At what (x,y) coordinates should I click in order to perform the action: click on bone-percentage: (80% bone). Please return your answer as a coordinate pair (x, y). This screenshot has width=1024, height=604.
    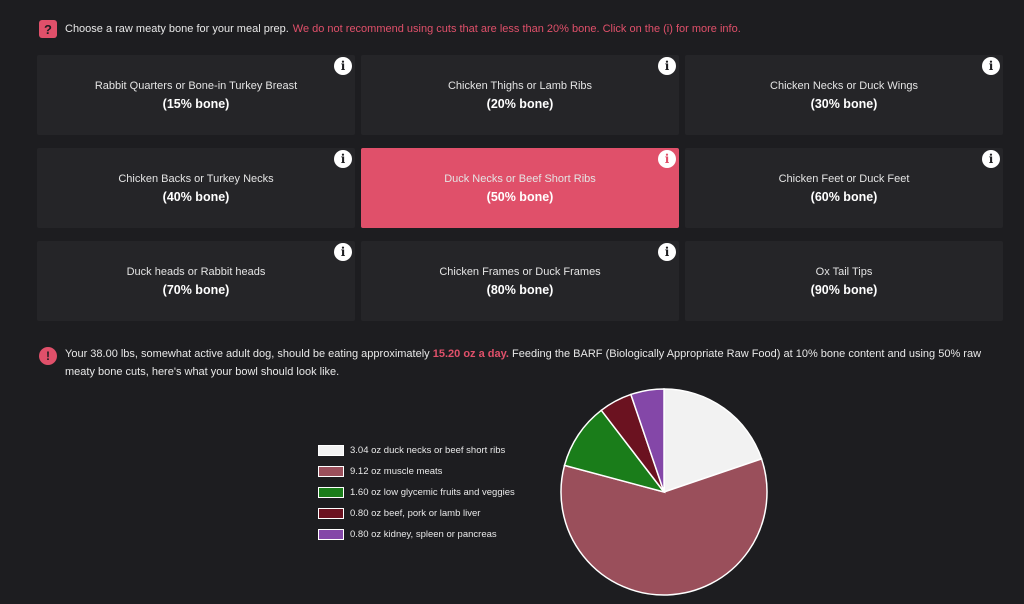
    Looking at the image, I should click on (520, 289).